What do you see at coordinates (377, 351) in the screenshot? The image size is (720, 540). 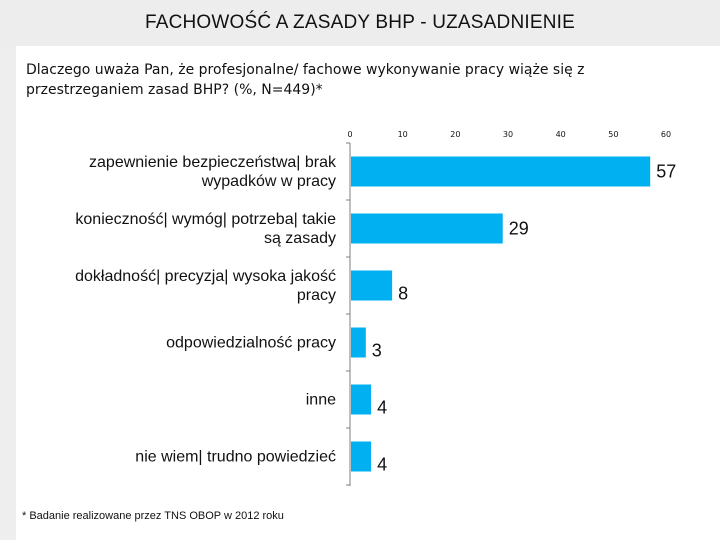 I see `data-label: 3` at bounding box center [377, 351].